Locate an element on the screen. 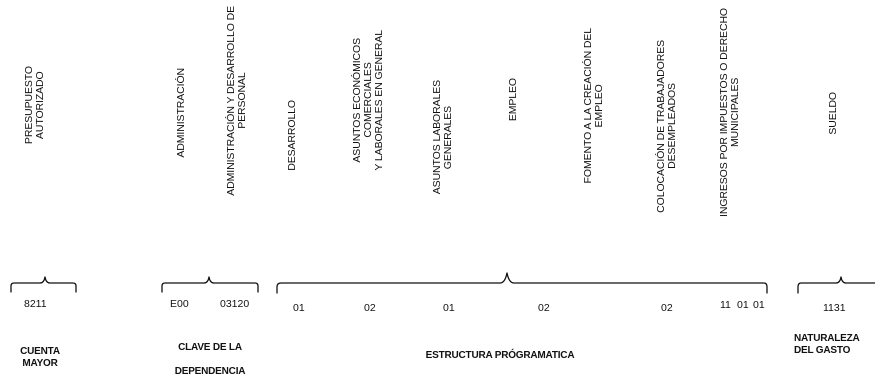 Image resolution: width=875 pixels, height=378 pixels. code-01-a: 01 is located at coordinates (299, 308).